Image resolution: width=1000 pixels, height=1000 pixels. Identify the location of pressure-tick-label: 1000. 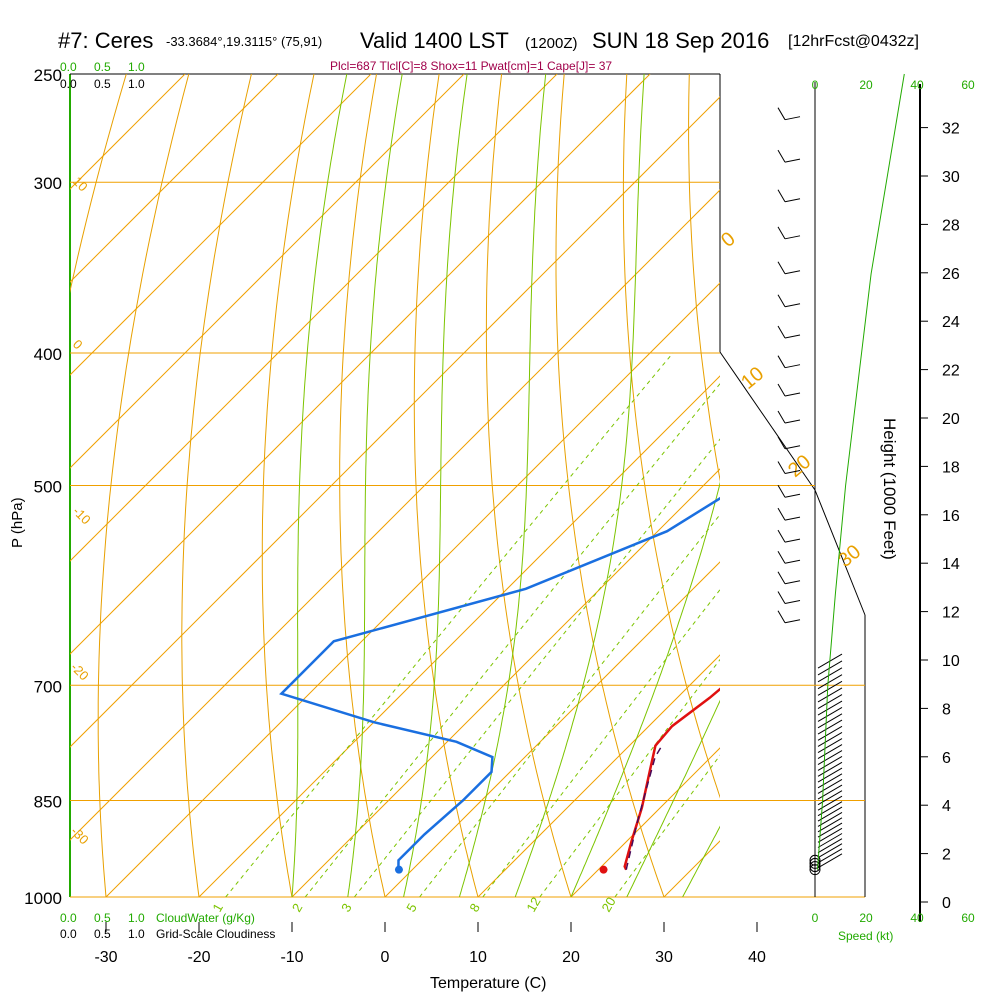
(43, 898).